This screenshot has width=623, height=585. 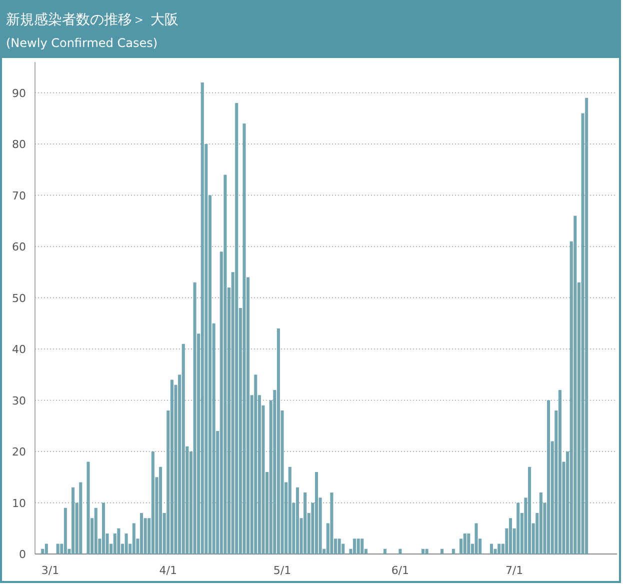 I want to click on y-tick-label: 20, so click(x=19, y=452).